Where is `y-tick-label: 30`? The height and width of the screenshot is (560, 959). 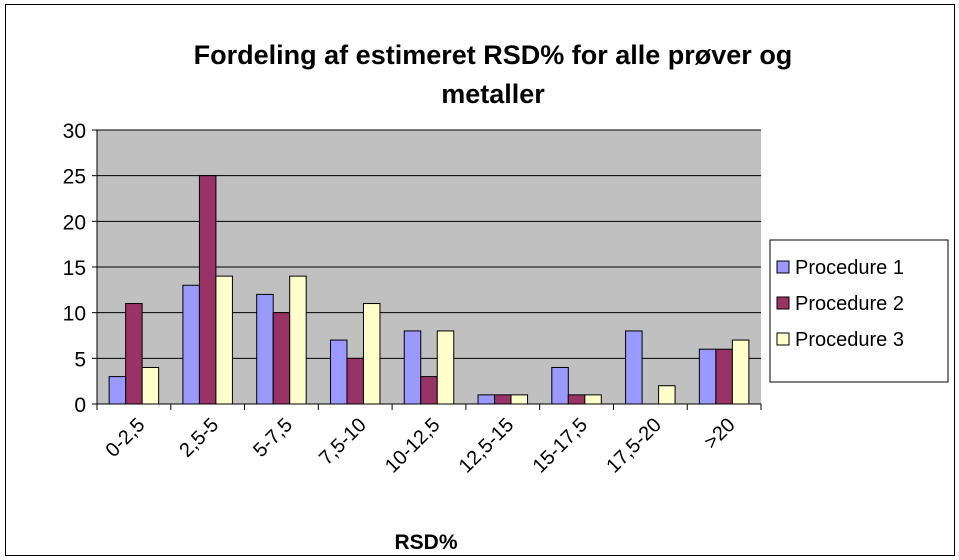 y-tick-label: 30 is located at coordinates (74, 131).